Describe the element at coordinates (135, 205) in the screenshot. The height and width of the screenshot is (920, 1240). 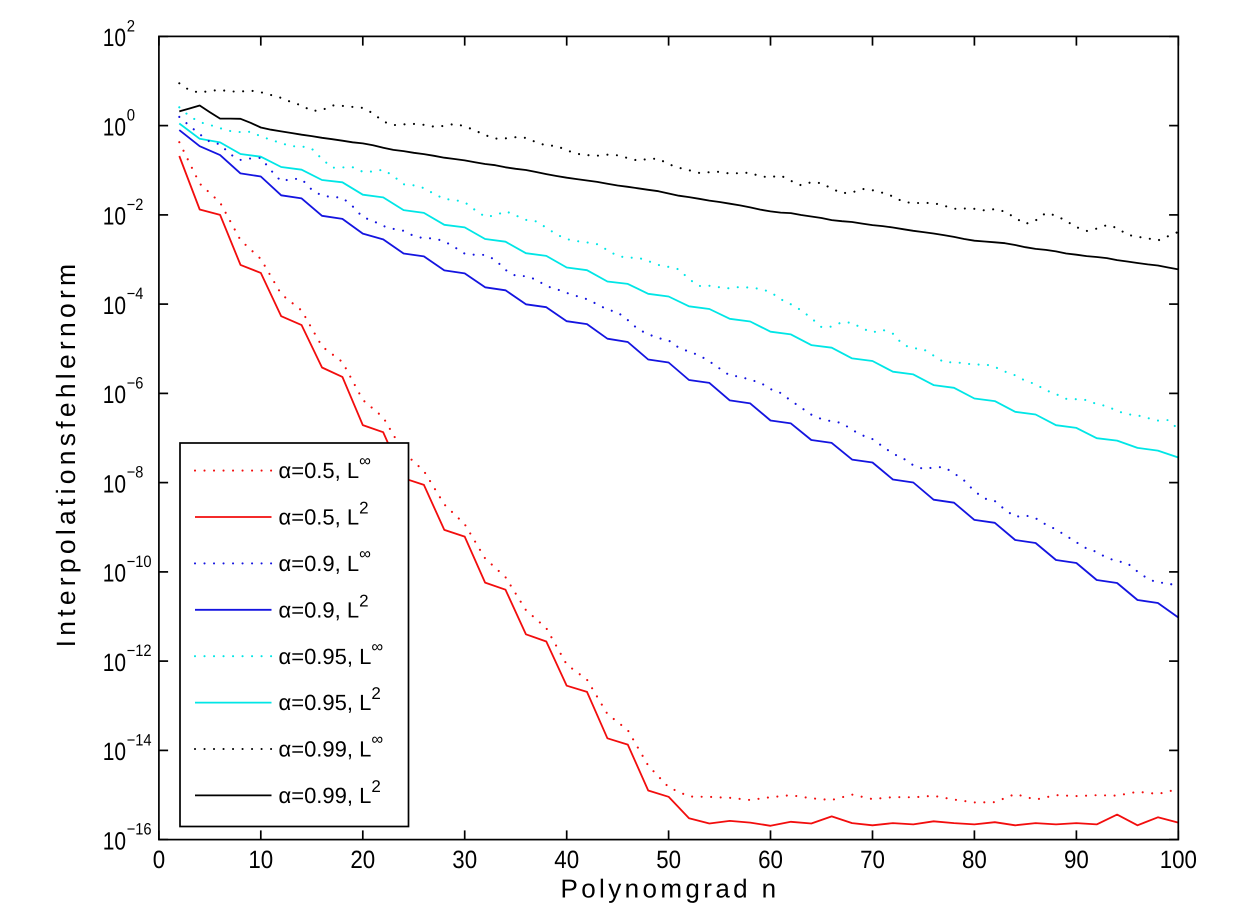
I see `svg-text: −2` at that location.